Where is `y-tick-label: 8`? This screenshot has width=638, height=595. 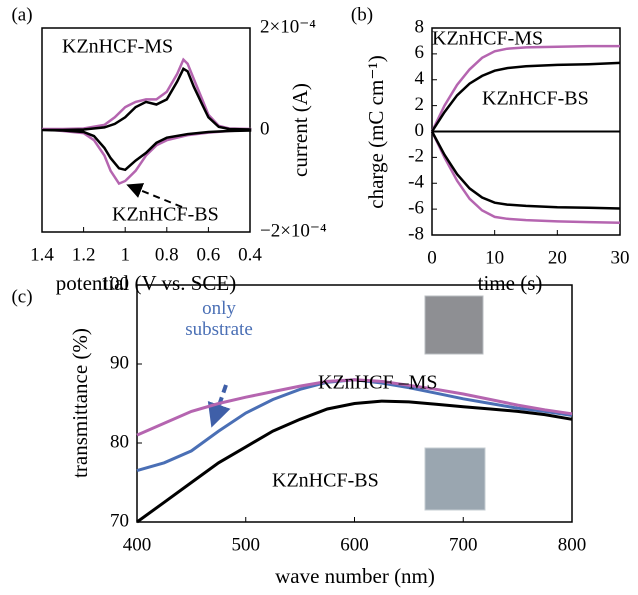 y-tick-label: 8 is located at coordinates (420, 26).